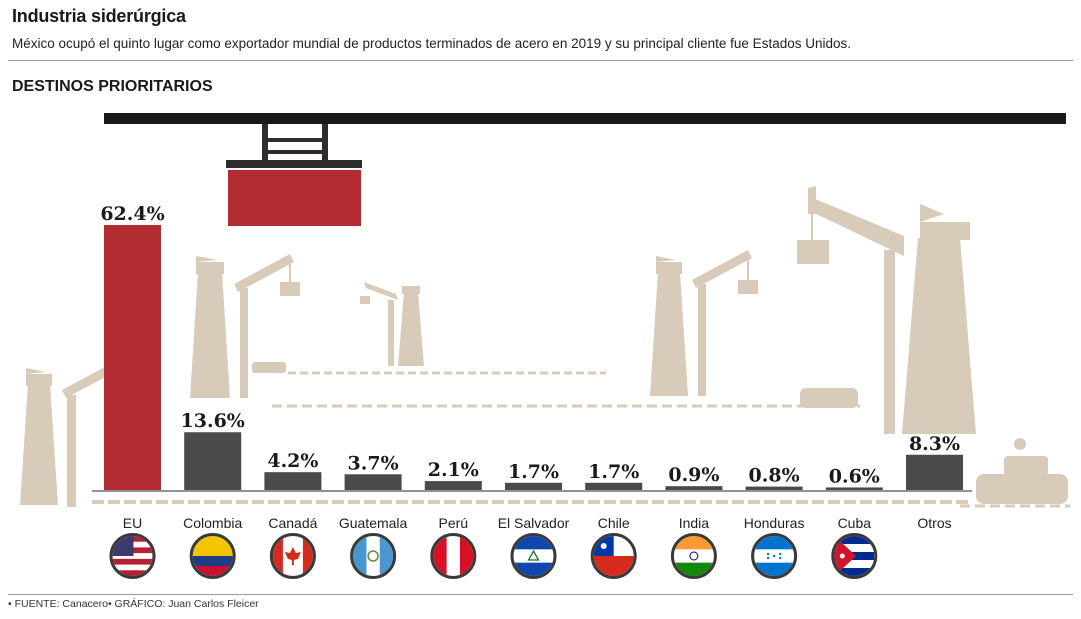 The image size is (1081, 619). What do you see at coordinates (614, 486) in the screenshot?
I see `bar-chile` at bounding box center [614, 486].